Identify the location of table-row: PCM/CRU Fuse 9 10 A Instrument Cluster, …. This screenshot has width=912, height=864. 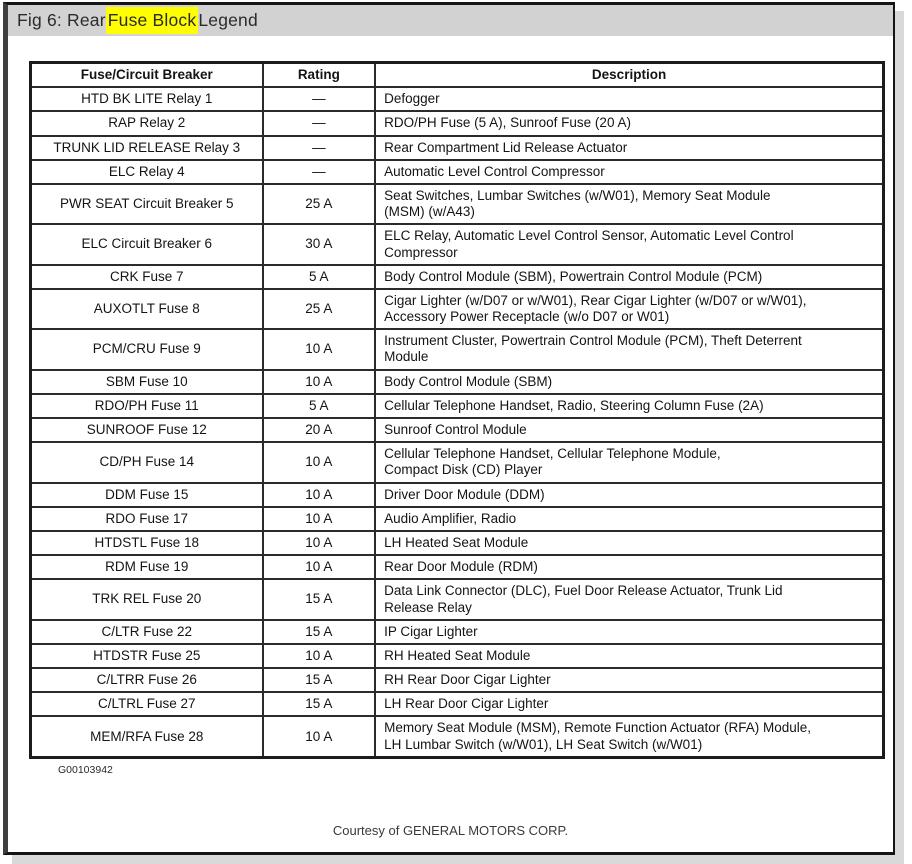
(457, 349).